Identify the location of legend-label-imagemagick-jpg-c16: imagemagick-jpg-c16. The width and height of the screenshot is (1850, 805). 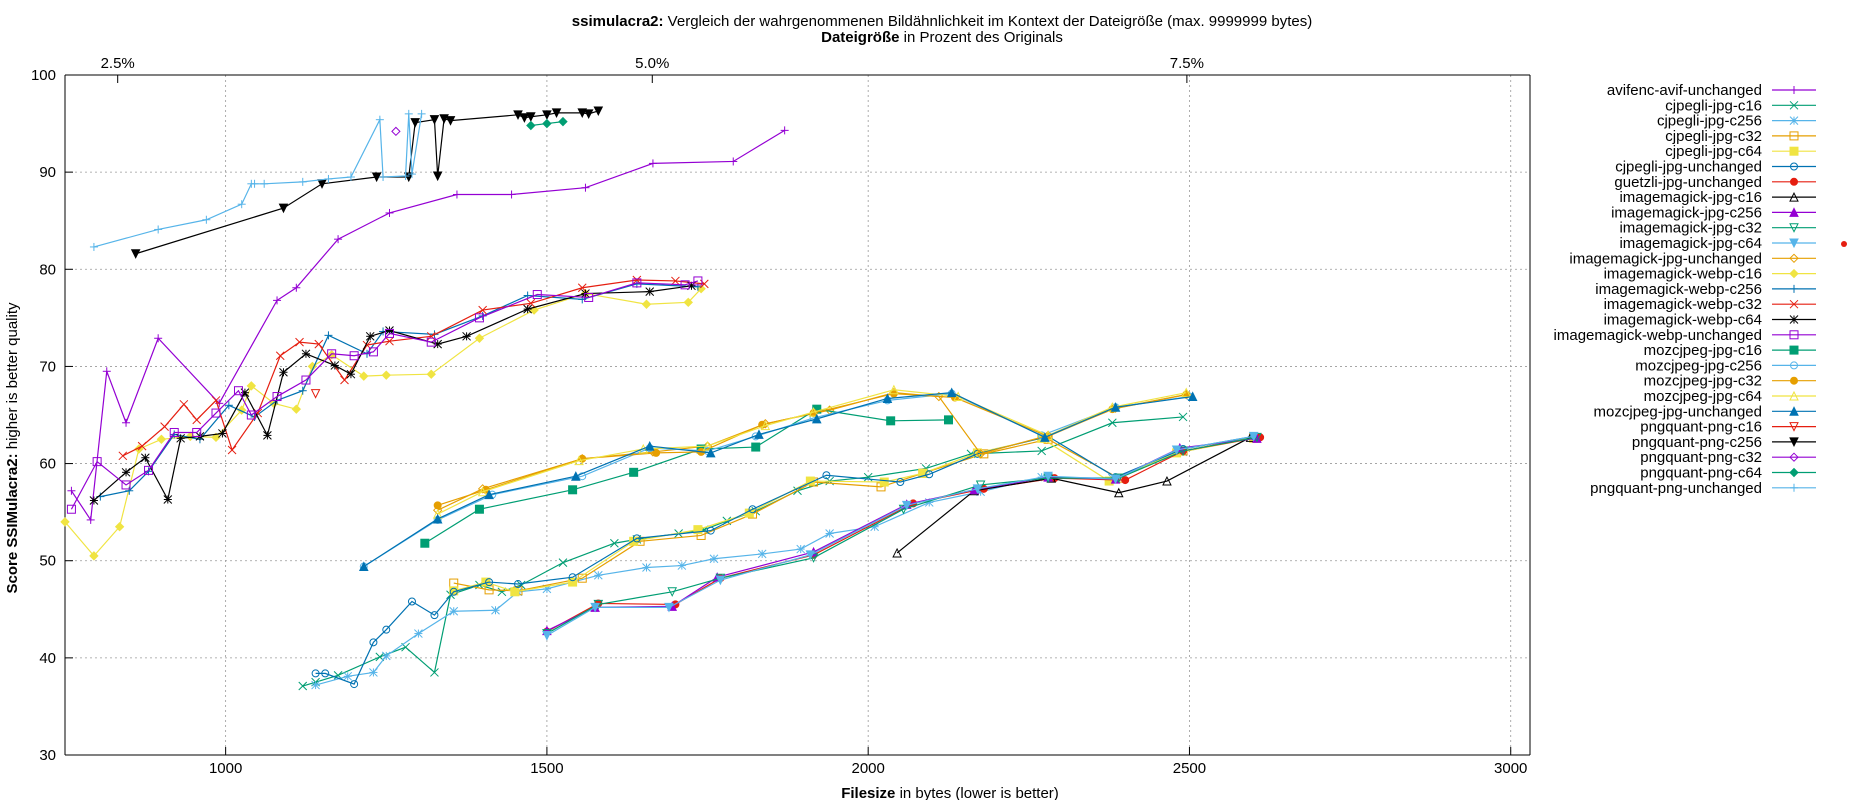
(1690, 197).